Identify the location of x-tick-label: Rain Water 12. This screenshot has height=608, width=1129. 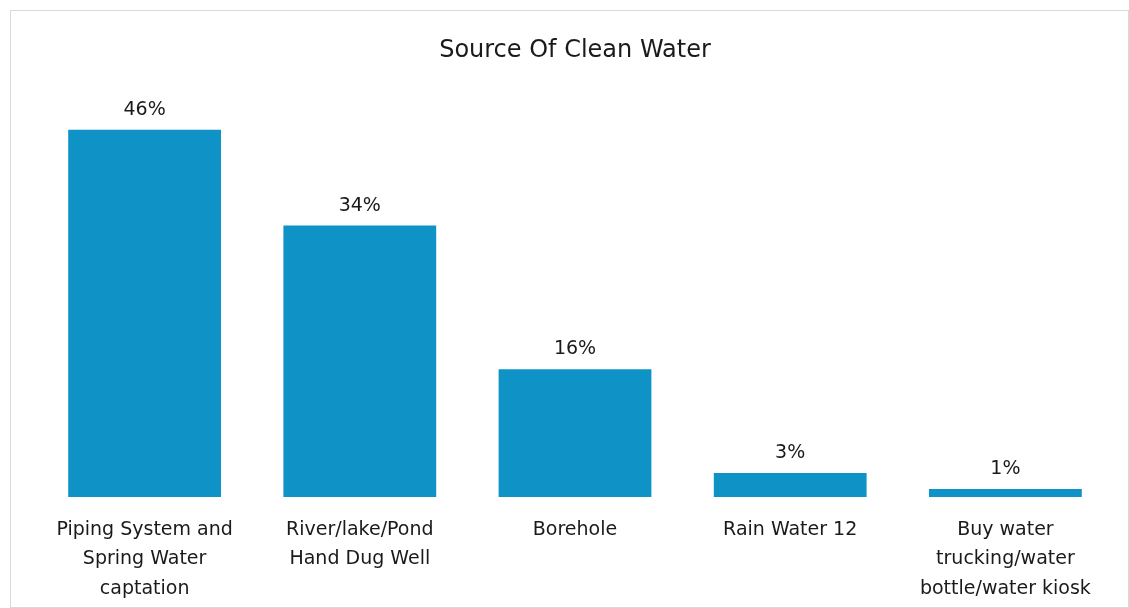
(790, 527).